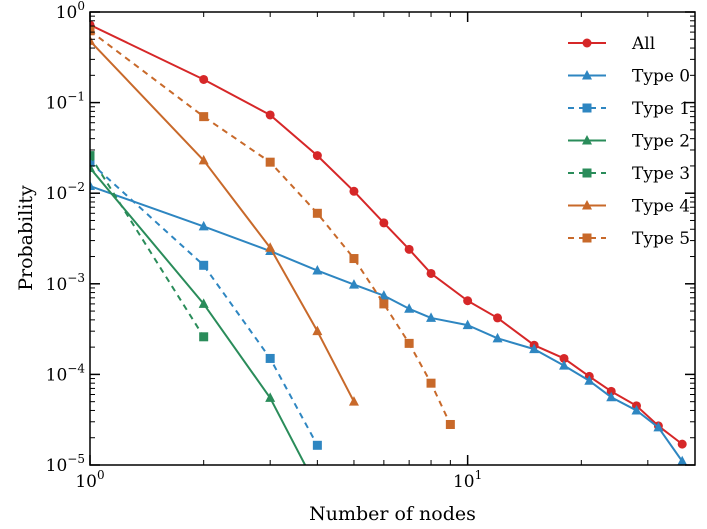 Image resolution: width=707 pixels, height=529 pixels. Describe the element at coordinates (70, 11) in the screenshot. I see `y-tick-label: 10⁰` at that location.